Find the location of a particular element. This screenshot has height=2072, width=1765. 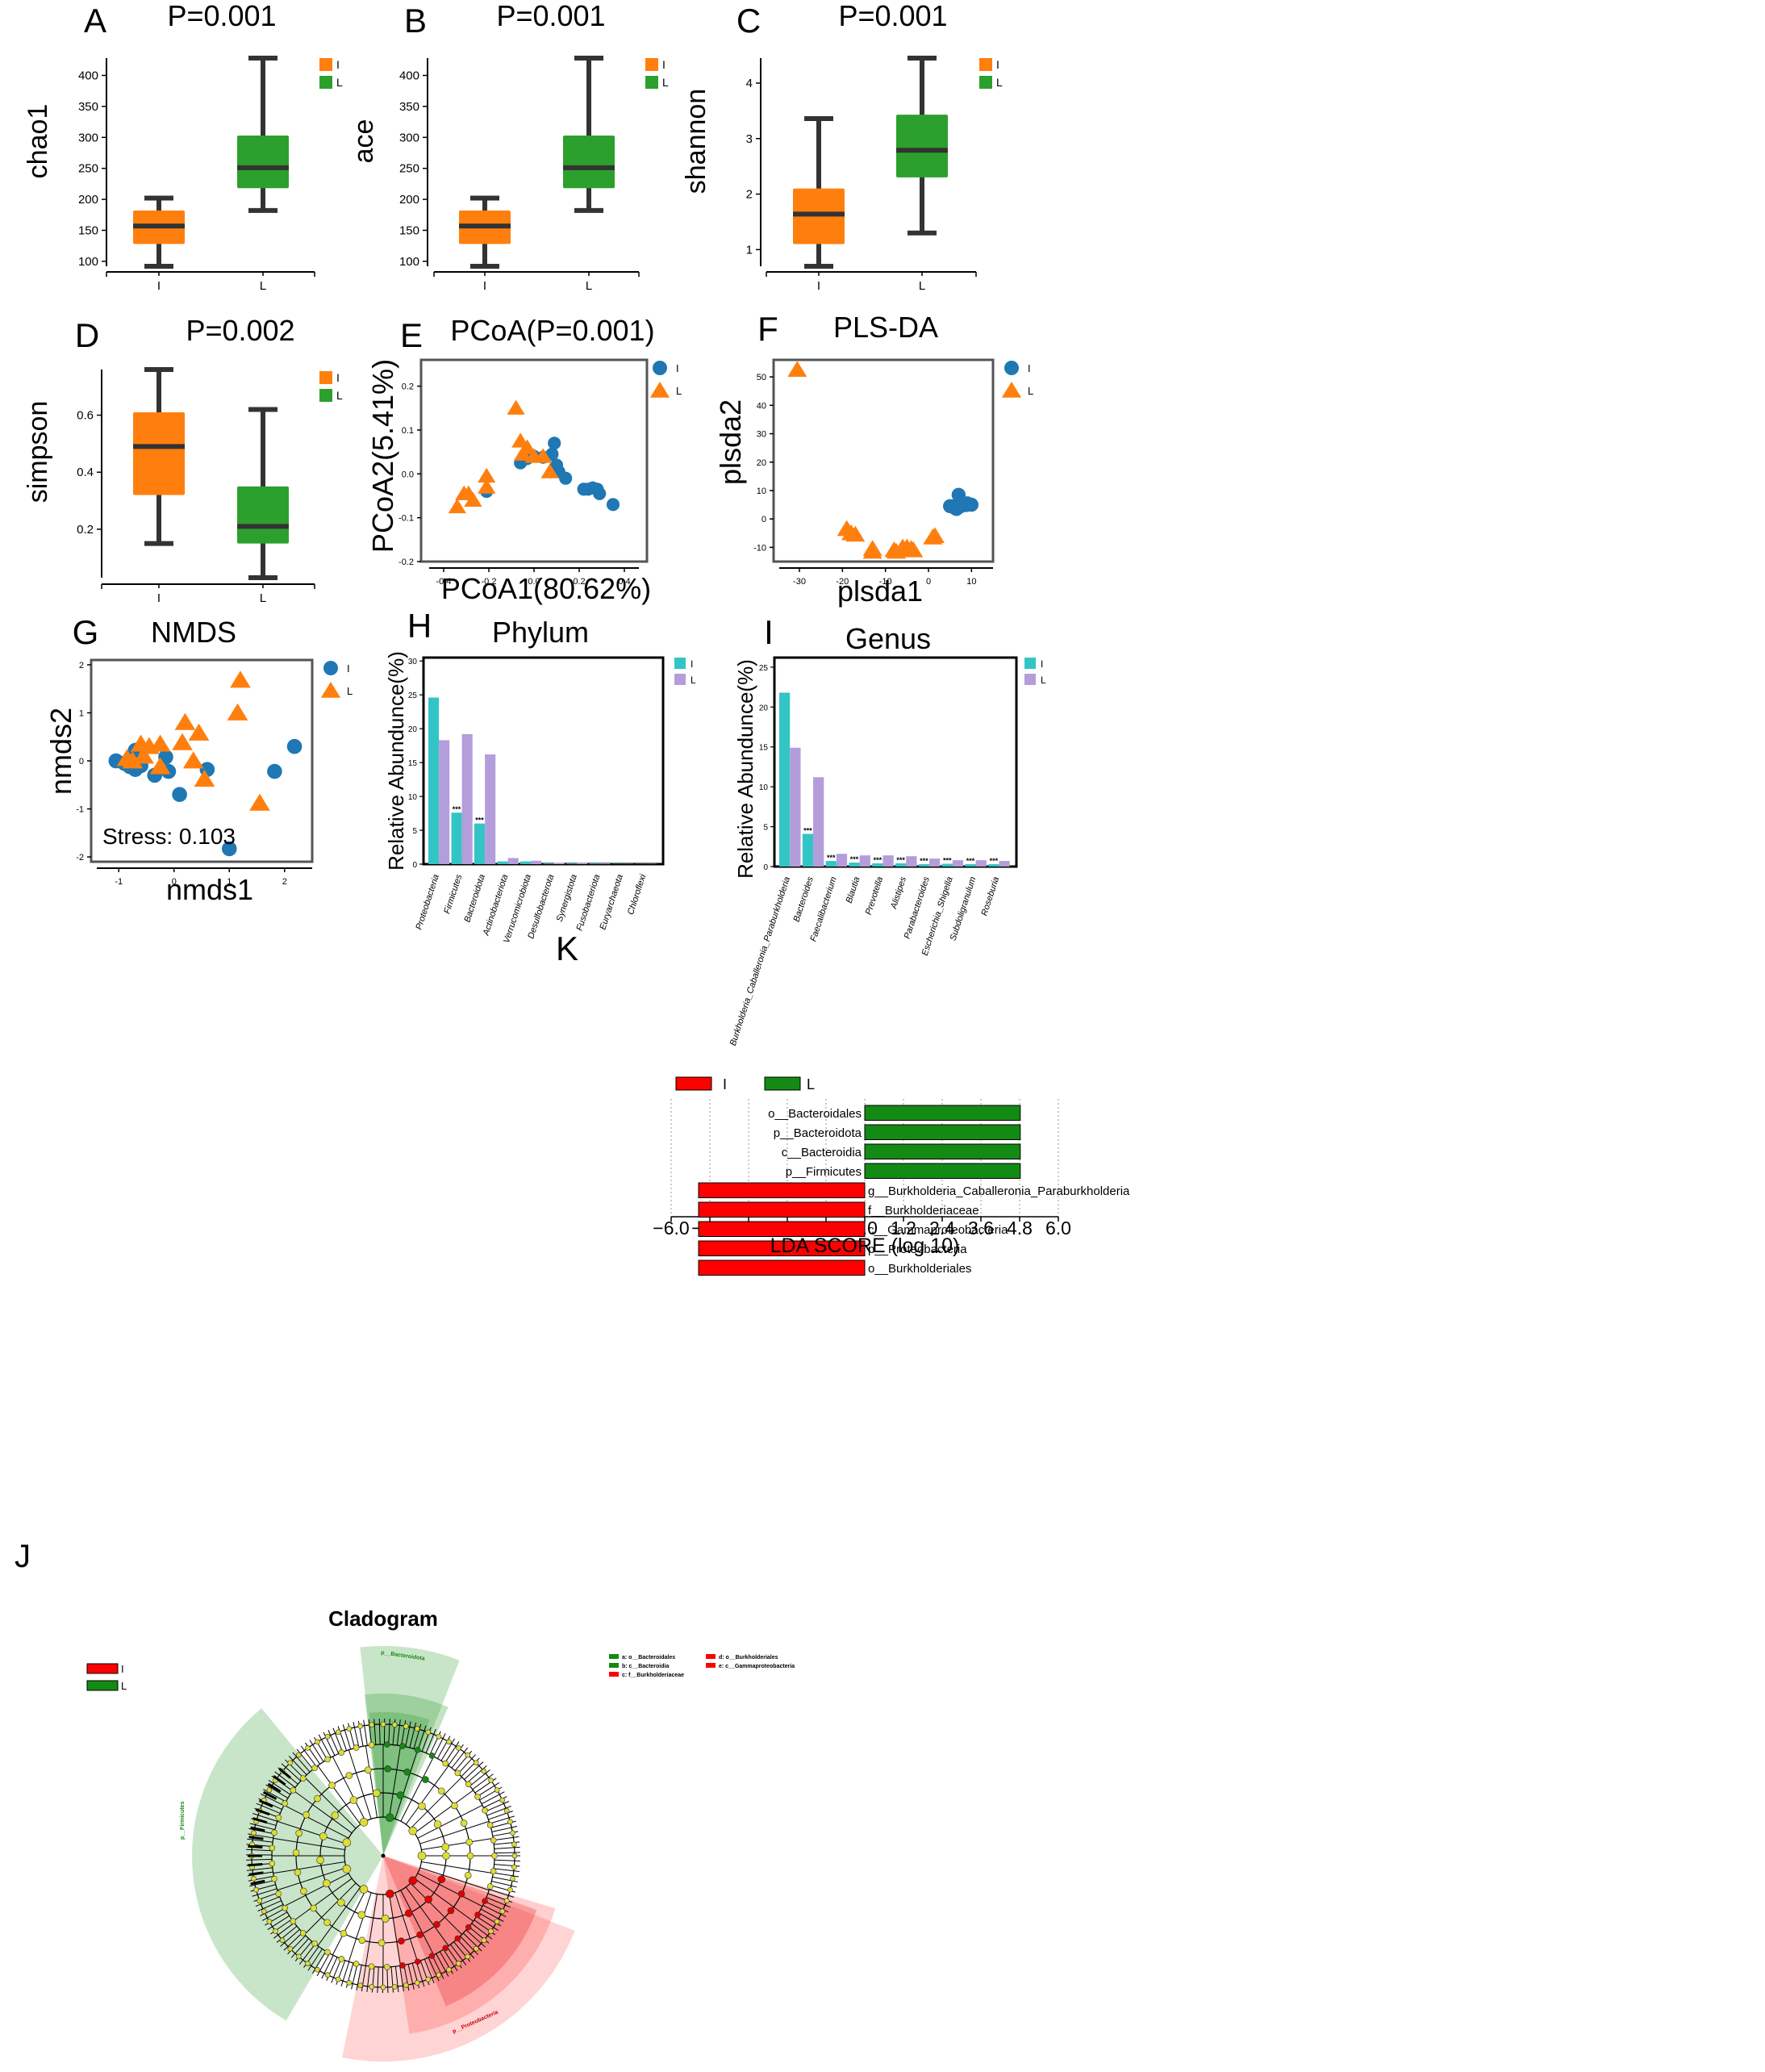

bar-I-Alistipes is located at coordinates (901, 865).